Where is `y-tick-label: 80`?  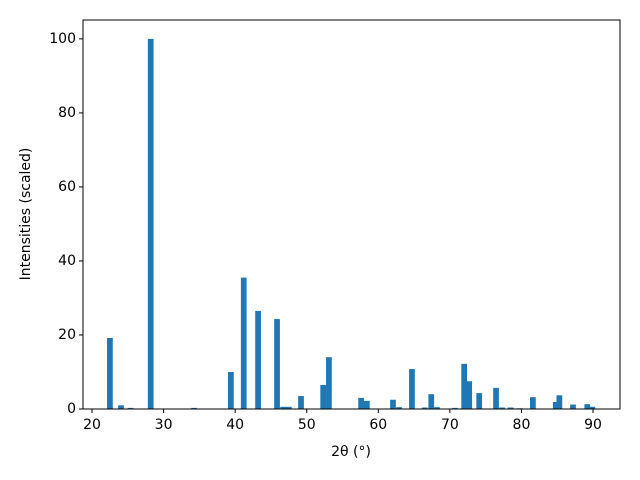 y-tick-label: 80 is located at coordinates (67, 113).